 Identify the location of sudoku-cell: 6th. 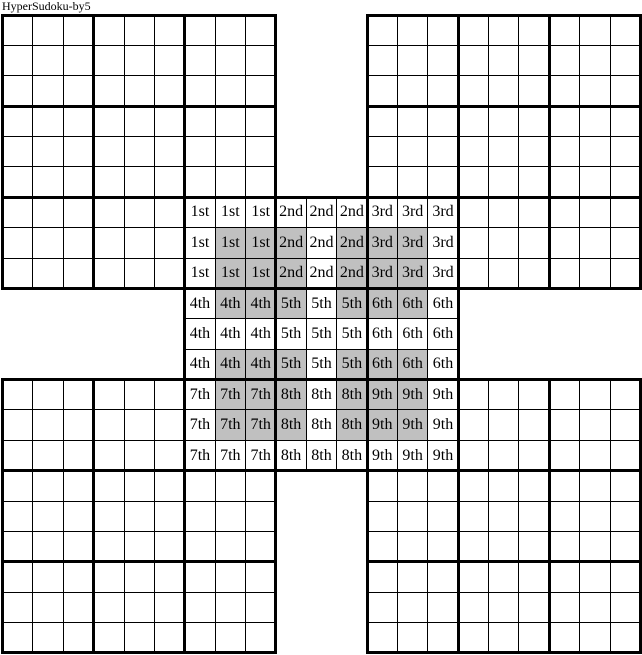
(412, 303).